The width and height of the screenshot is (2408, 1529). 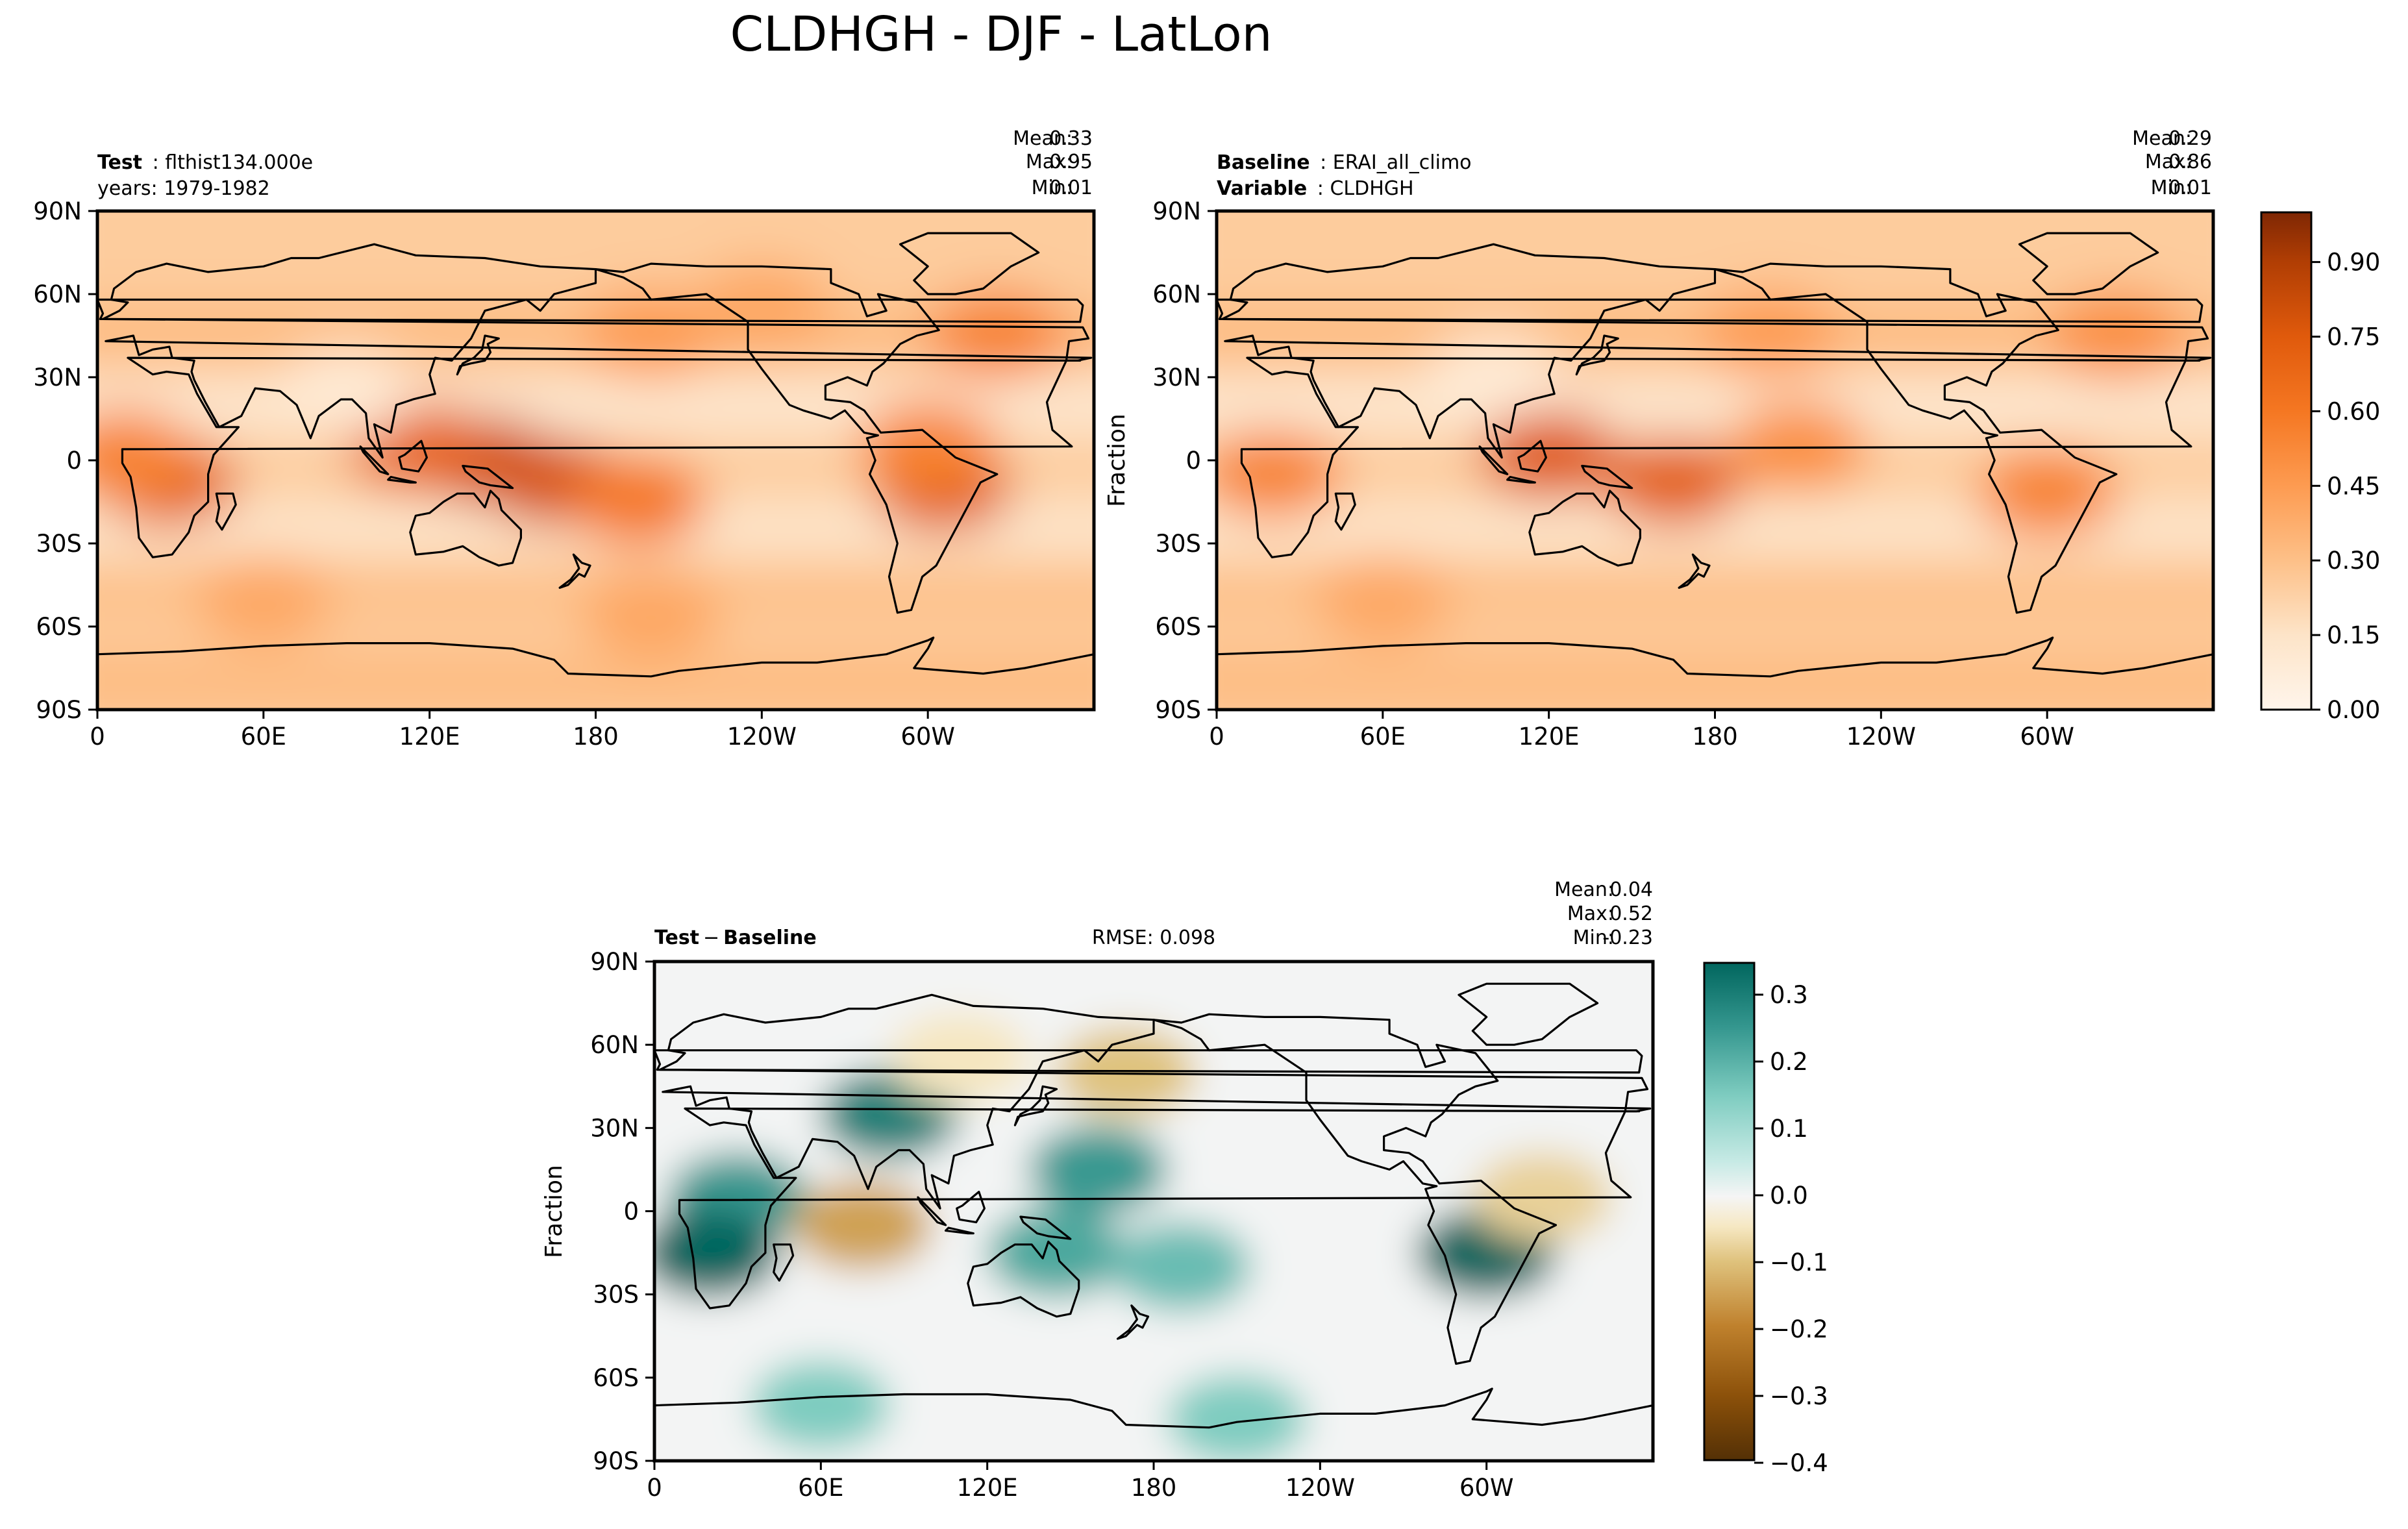 What do you see at coordinates (2353, 263) in the screenshot?
I see `colorbar-tick-label: 0.90` at bounding box center [2353, 263].